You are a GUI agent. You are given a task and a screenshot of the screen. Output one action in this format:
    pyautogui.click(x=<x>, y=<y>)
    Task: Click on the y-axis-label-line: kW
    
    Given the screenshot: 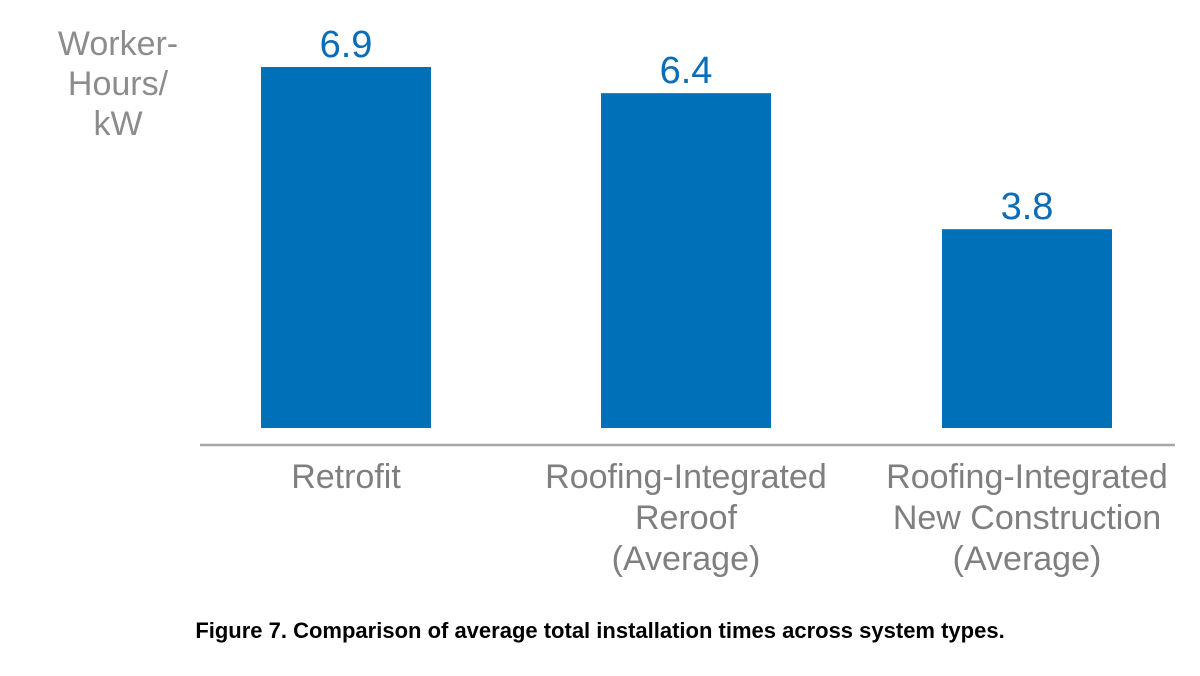 What is the action you would take?
    pyautogui.click(x=117, y=124)
    